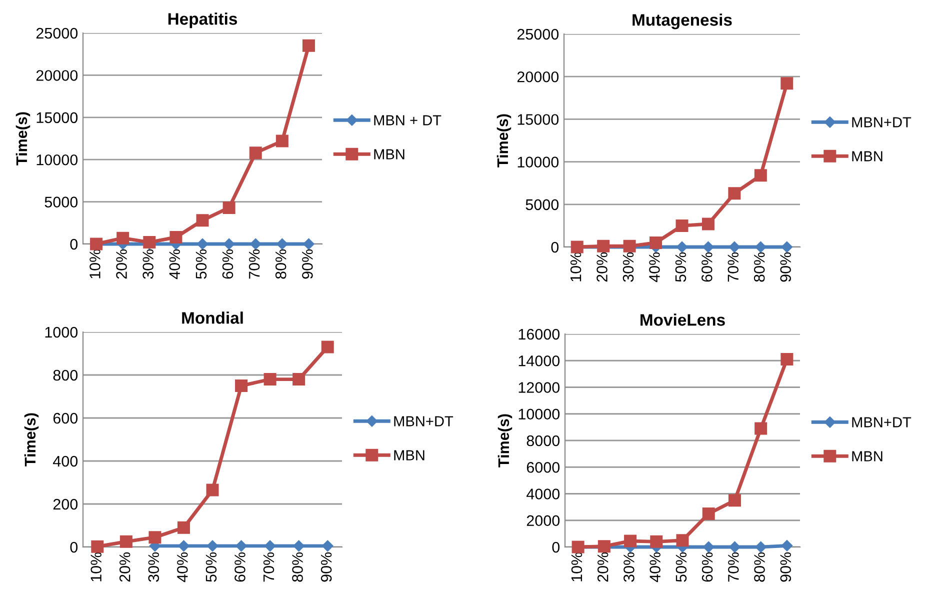 This screenshot has width=934, height=593. I want to click on chart-title: MovieLens, so click(682, 320).